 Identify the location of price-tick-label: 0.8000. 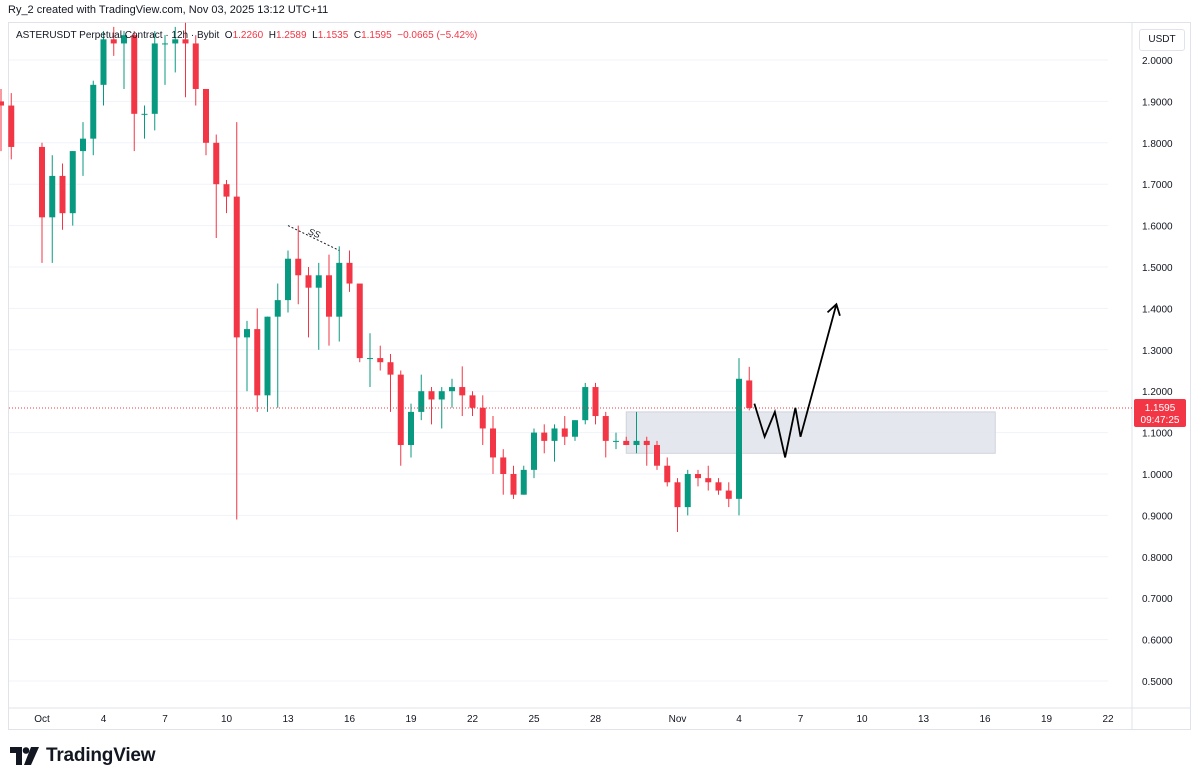
(1157, 558).